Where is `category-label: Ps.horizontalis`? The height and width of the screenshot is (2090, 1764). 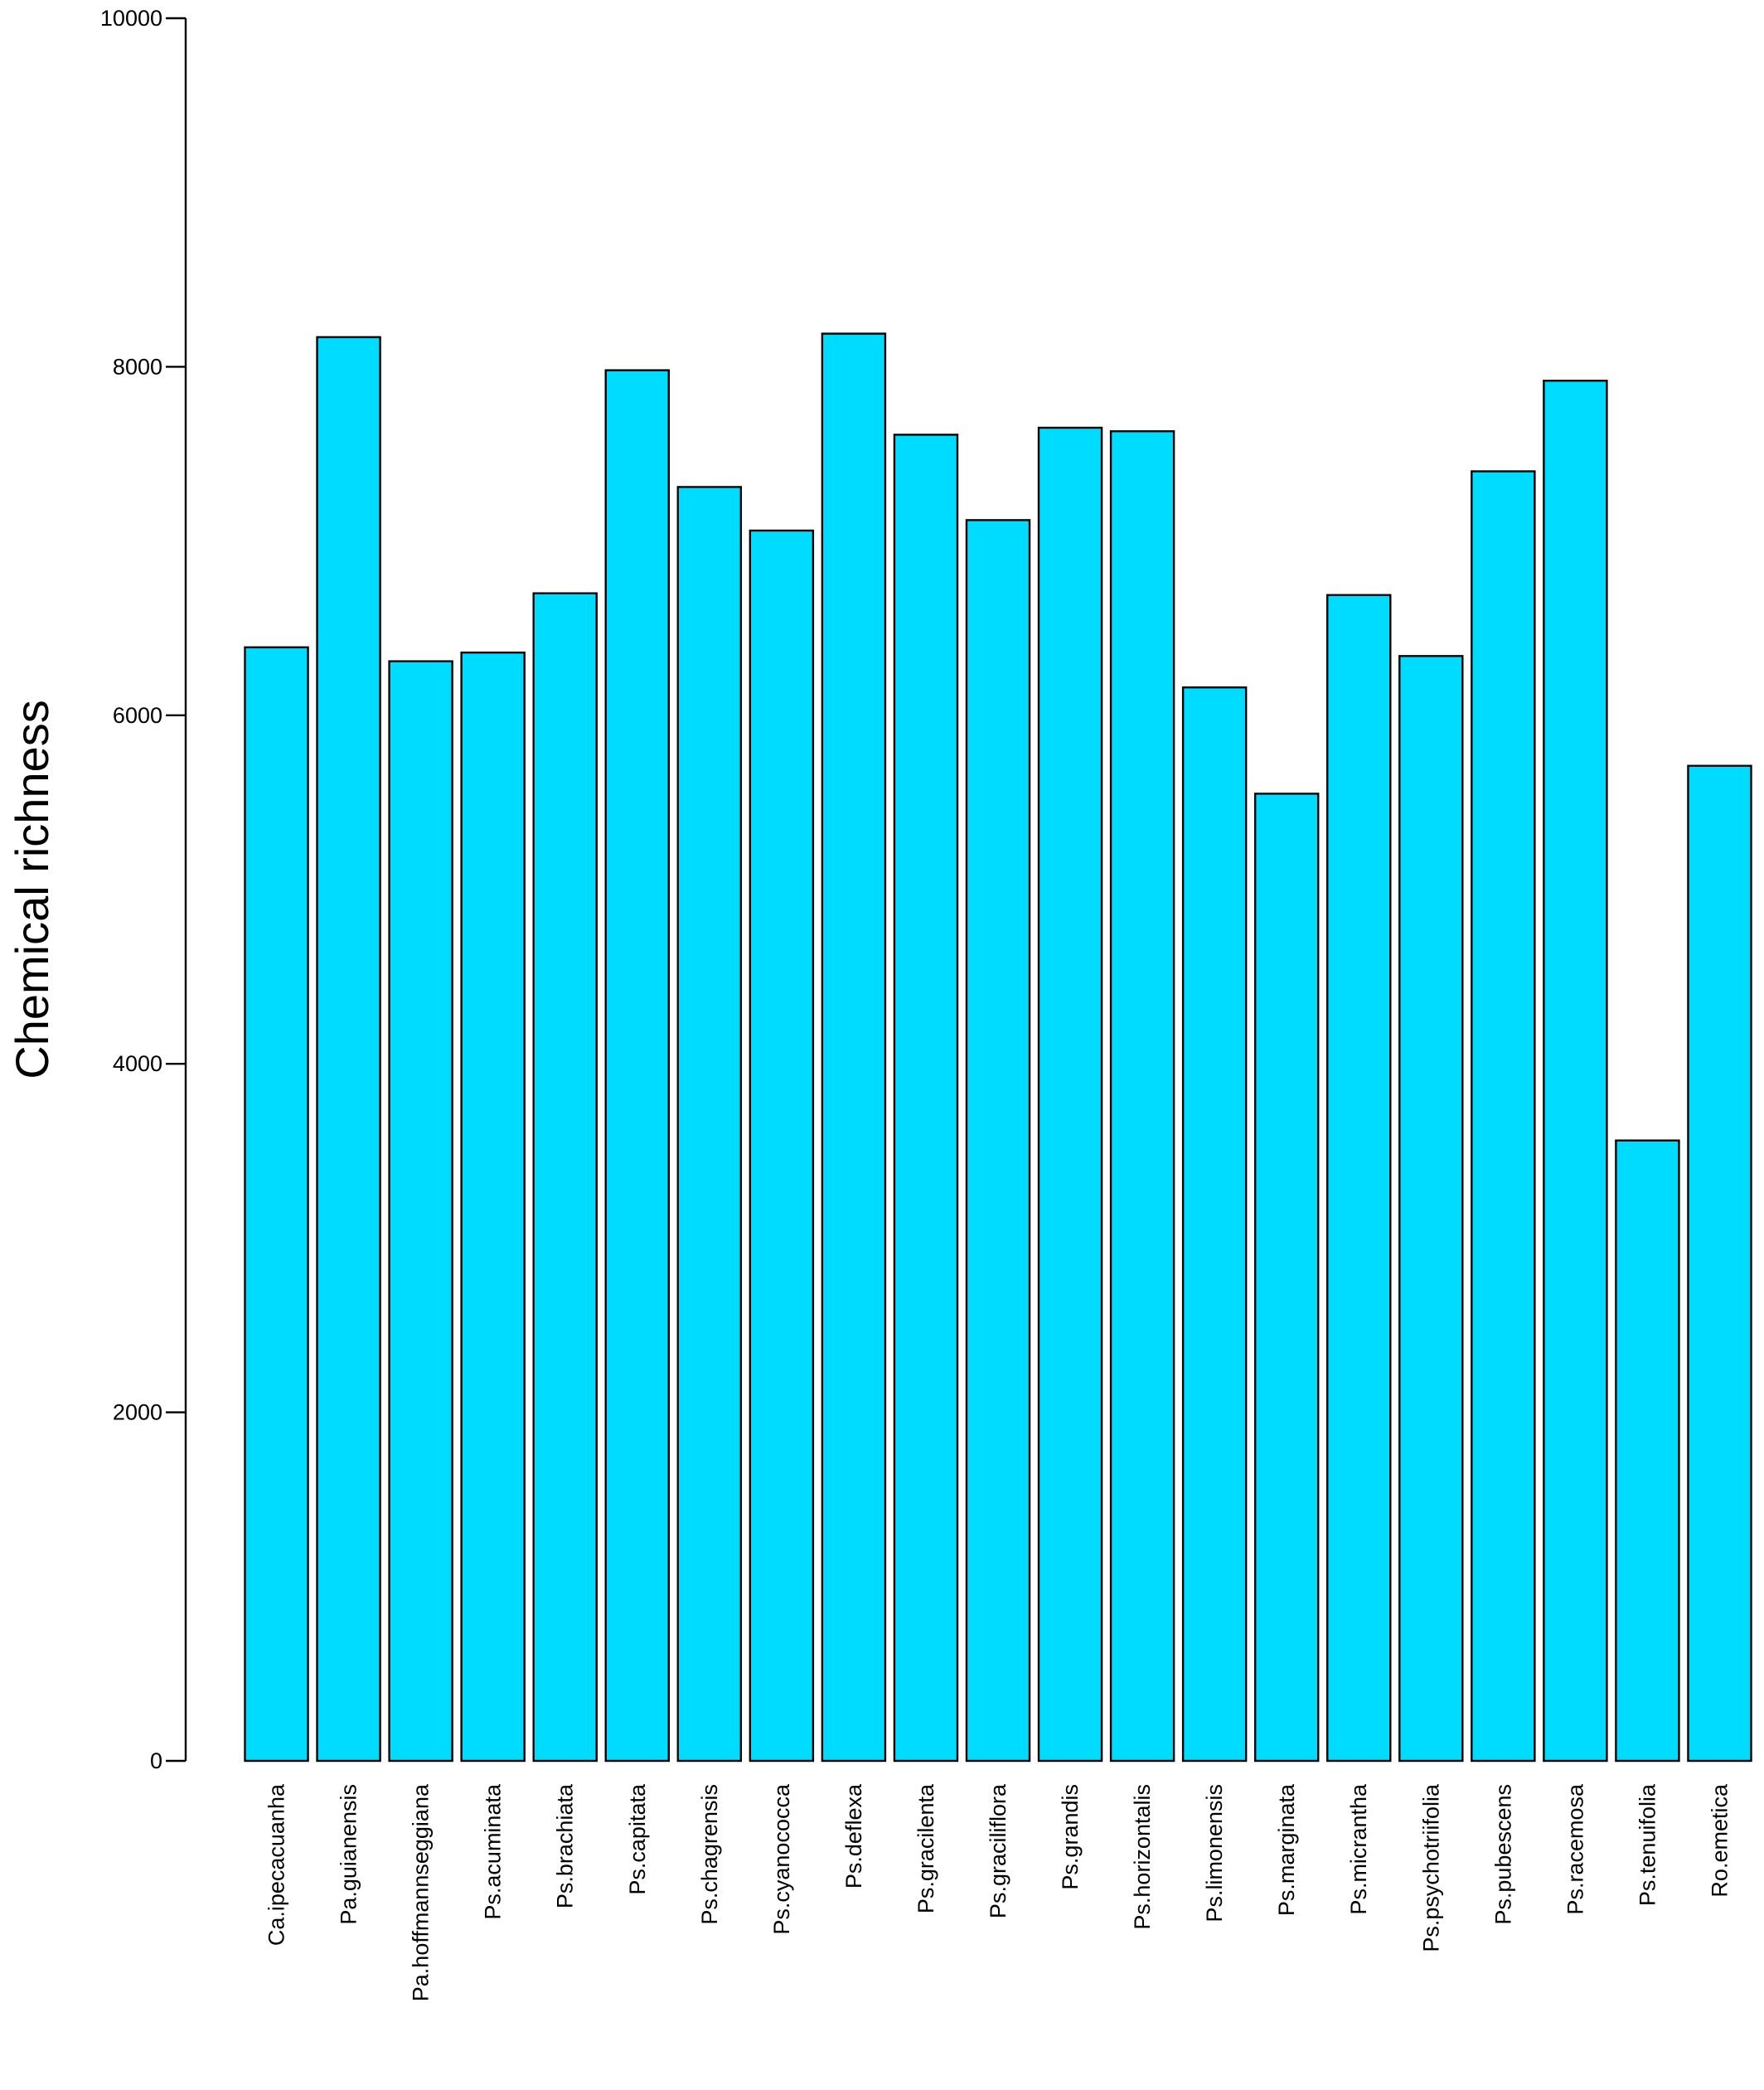
category-label: Ps.horizontalis is located at coordinates (1142, 1857).